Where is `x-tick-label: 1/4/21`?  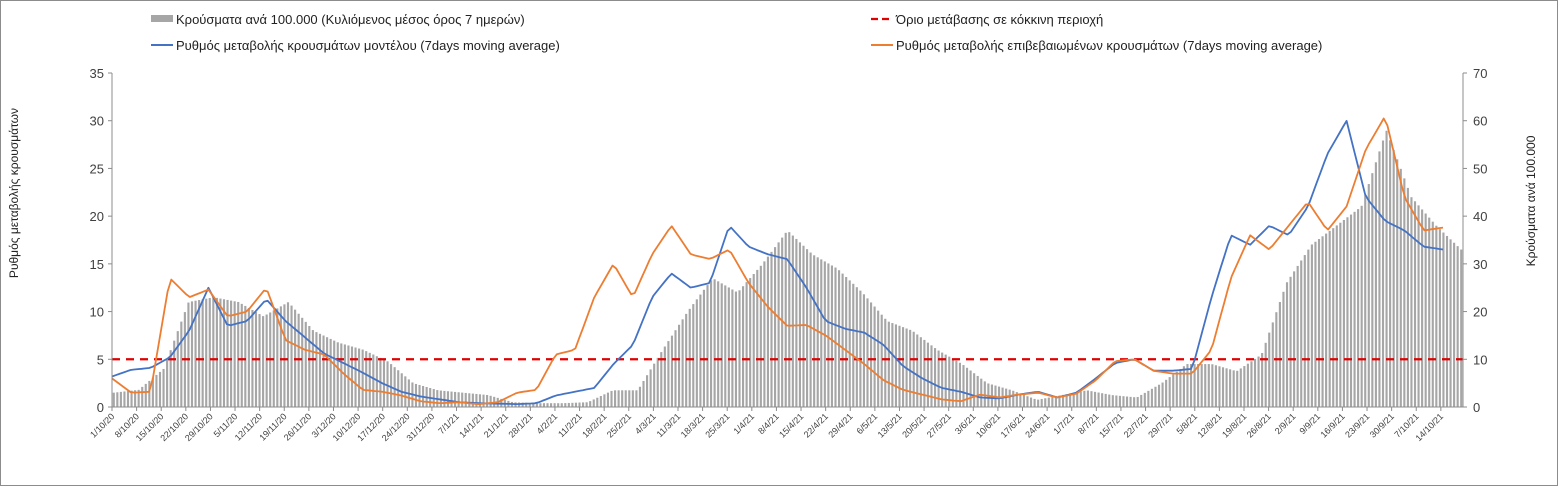
x-tick-label: 1/4/21 is located at coordinates (743, 423).